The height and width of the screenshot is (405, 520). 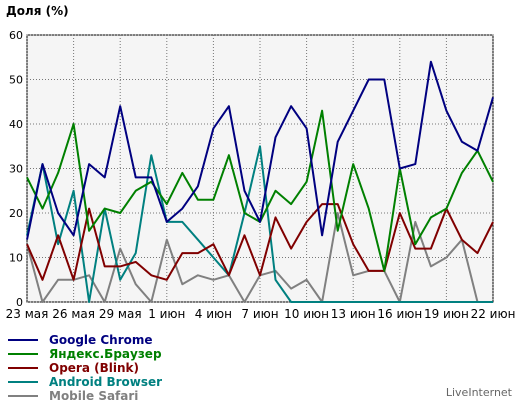 I want to click on x-tick-label: 19 июн, so click(x=446, y=314).